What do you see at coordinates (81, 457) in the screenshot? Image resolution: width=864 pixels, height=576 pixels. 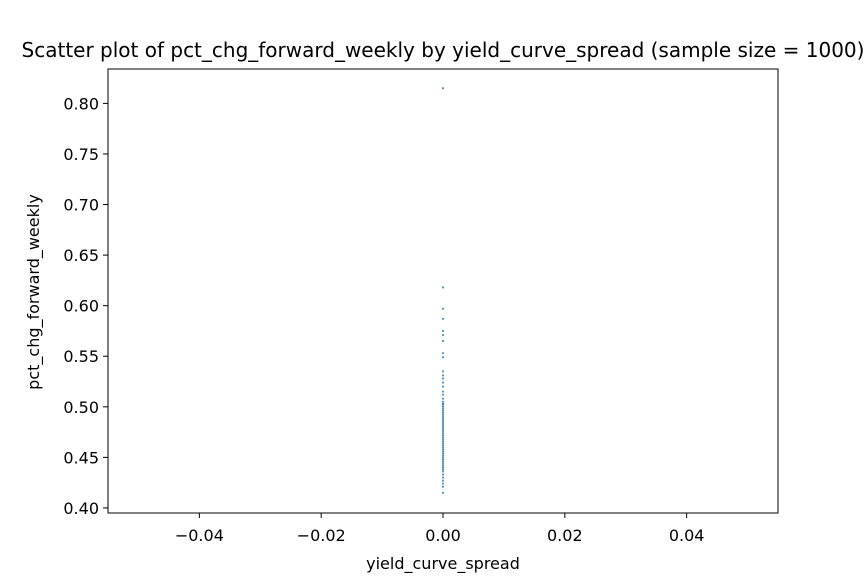 I see `y-tick-label: 0.45` at bounding box center [81, 457].